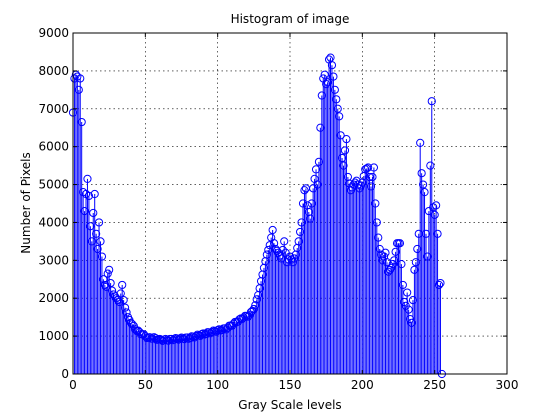 Image resolution: width=560 pixels, height=420 pixels. What do you see at coordinates (507, 385) in the screenshot?
I see `x-tick-label: 300` at bounding box center [507, 385].